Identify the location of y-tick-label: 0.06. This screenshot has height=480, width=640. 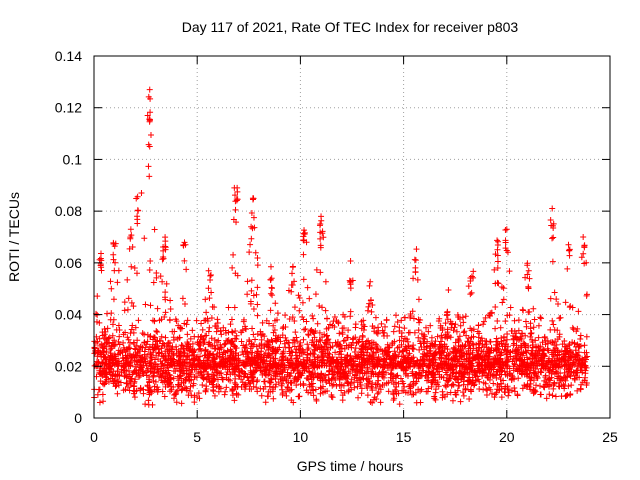
(68, 263).